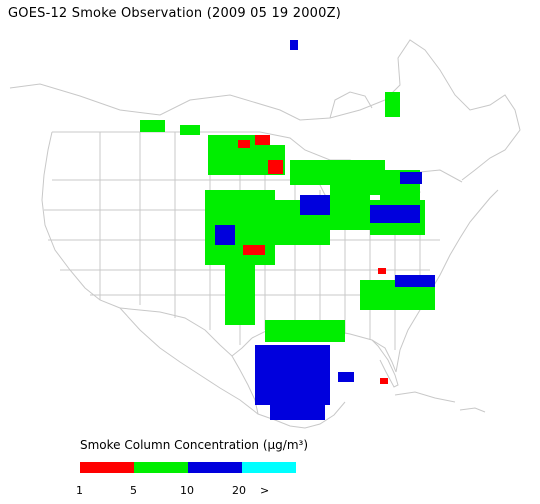 This screenshot has height=504, width=540. Describe the element at coordinates (313, 259) in the screenshot. I see `smoke-low-pixels` at that location.